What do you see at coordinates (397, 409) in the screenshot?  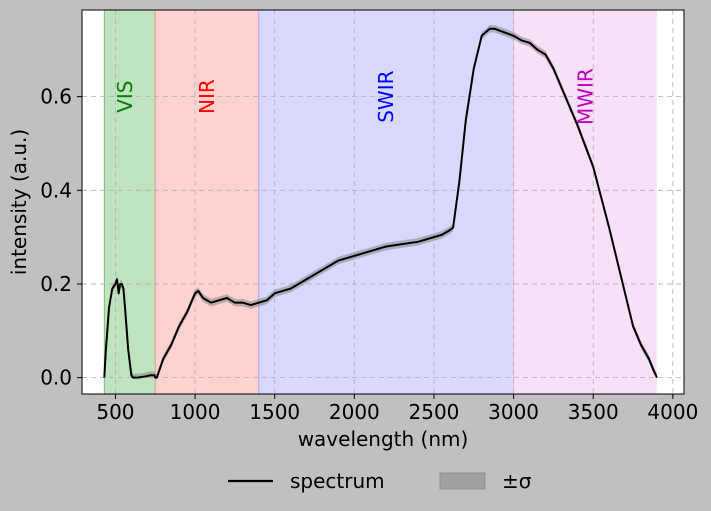 I see `x-axis-ticks: 500 1000 1500 2000 2500 3000 3500 4000` at bounding box center [397, 409].